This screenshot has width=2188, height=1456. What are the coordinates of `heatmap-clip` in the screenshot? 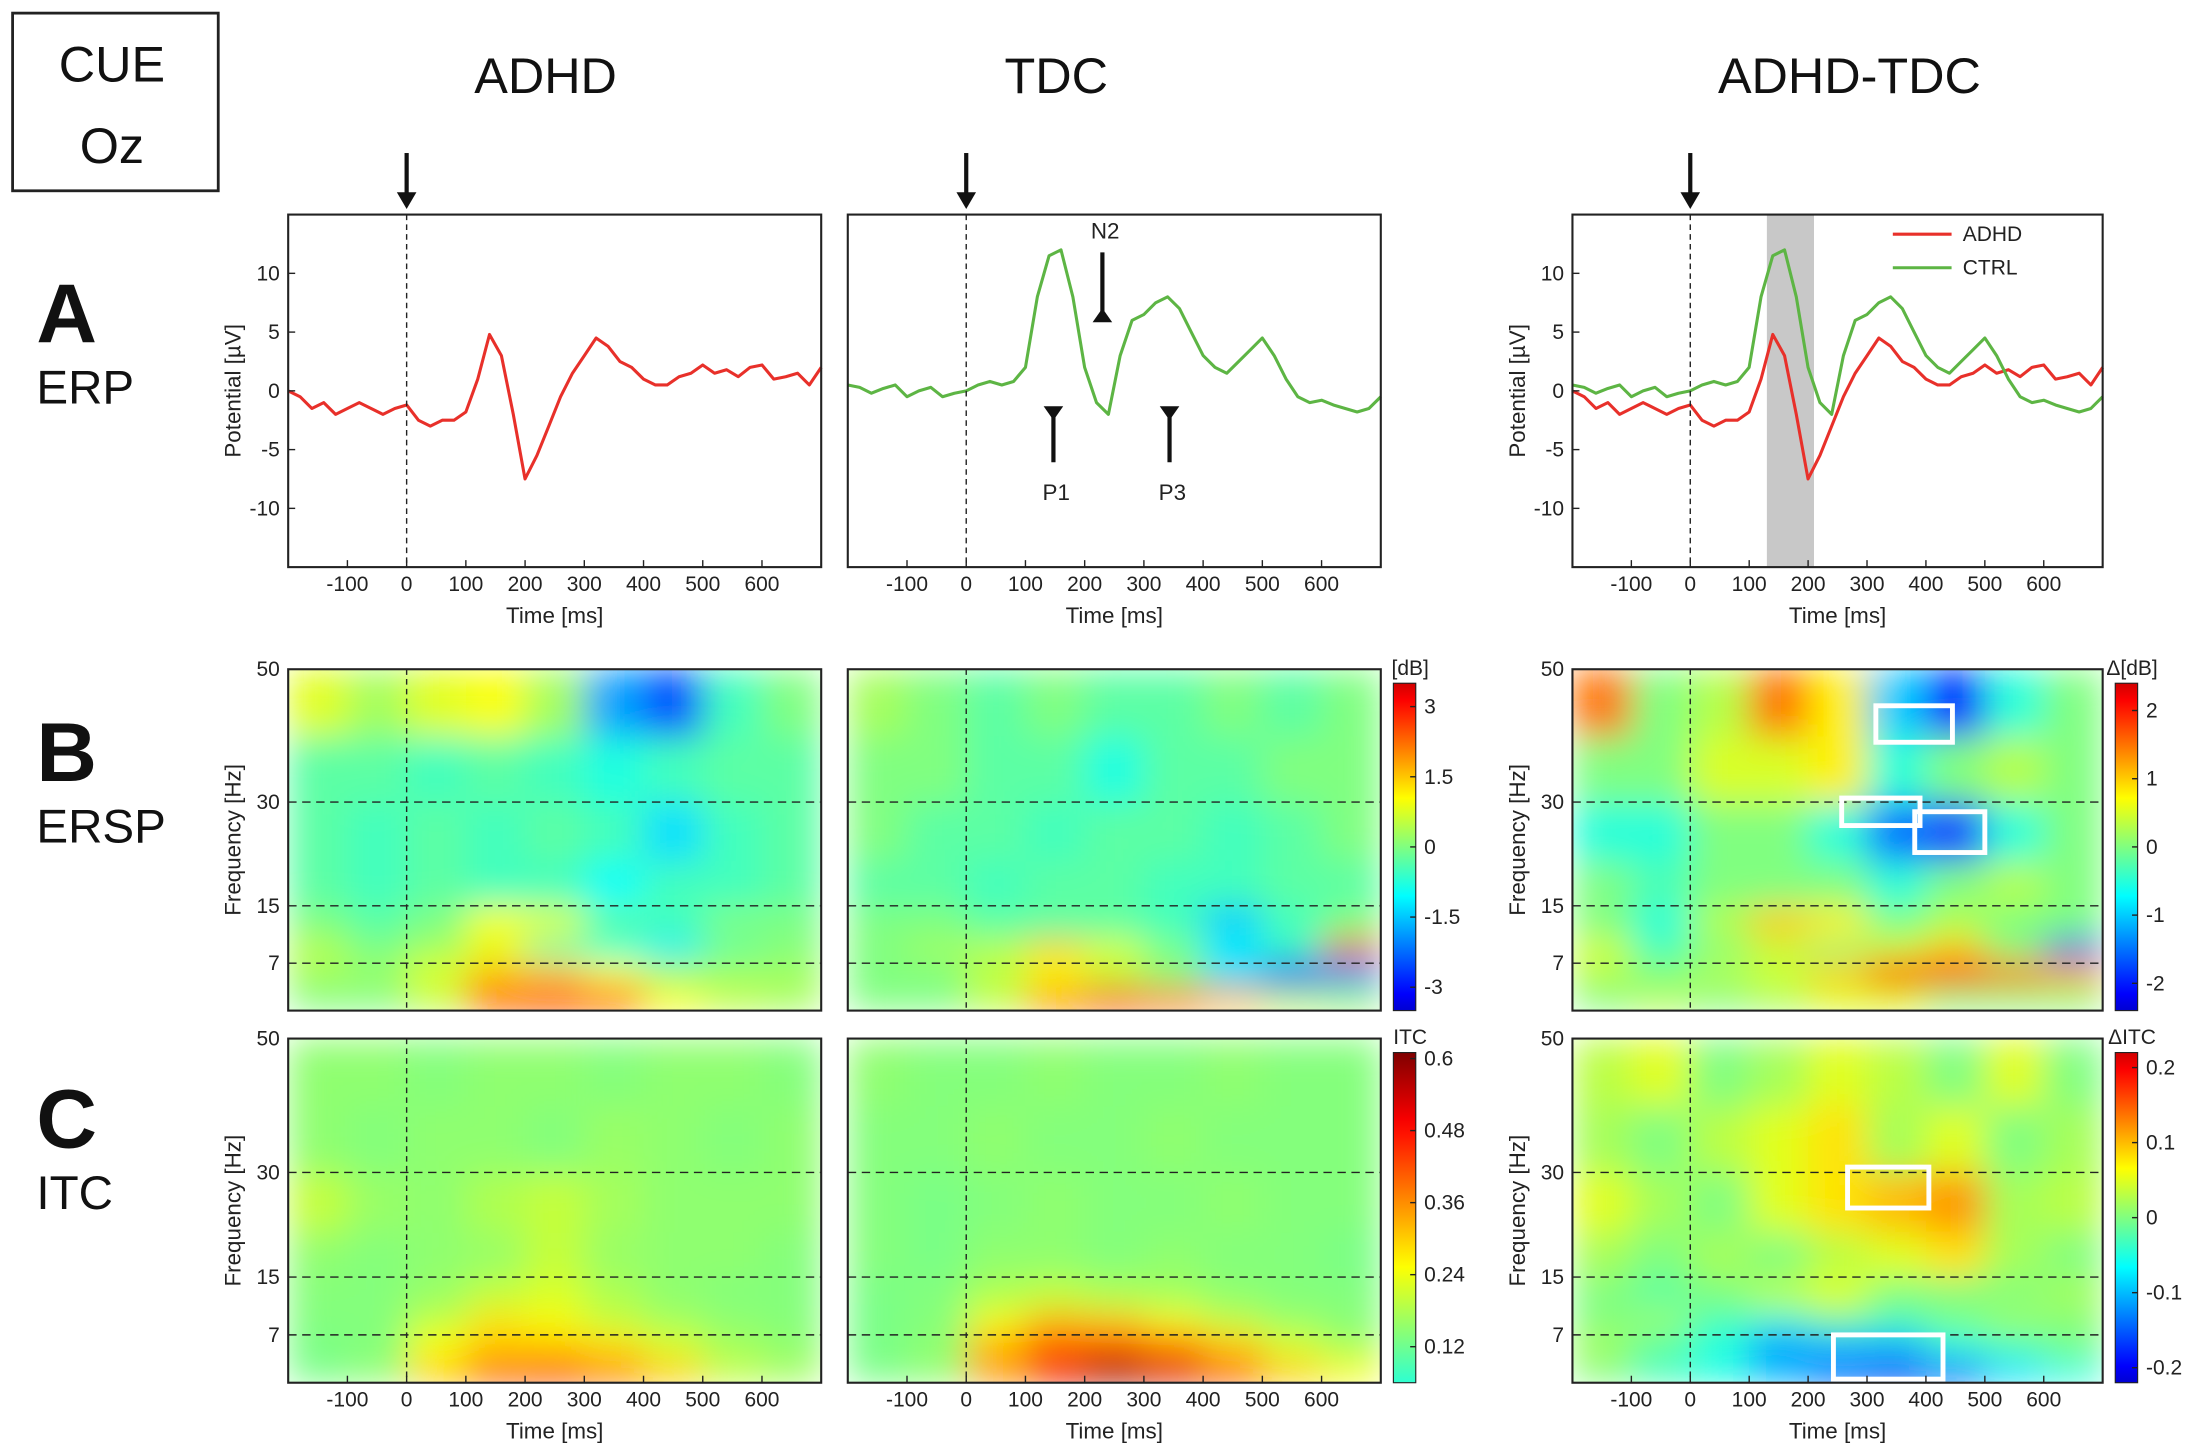 It's located at (1837, 840).